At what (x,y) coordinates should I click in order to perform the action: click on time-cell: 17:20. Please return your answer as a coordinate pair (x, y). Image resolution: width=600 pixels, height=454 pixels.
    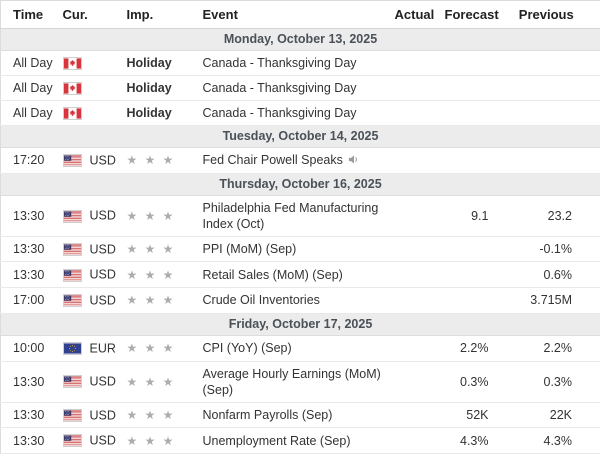
    Looking at the image, I should click on (32, 161).